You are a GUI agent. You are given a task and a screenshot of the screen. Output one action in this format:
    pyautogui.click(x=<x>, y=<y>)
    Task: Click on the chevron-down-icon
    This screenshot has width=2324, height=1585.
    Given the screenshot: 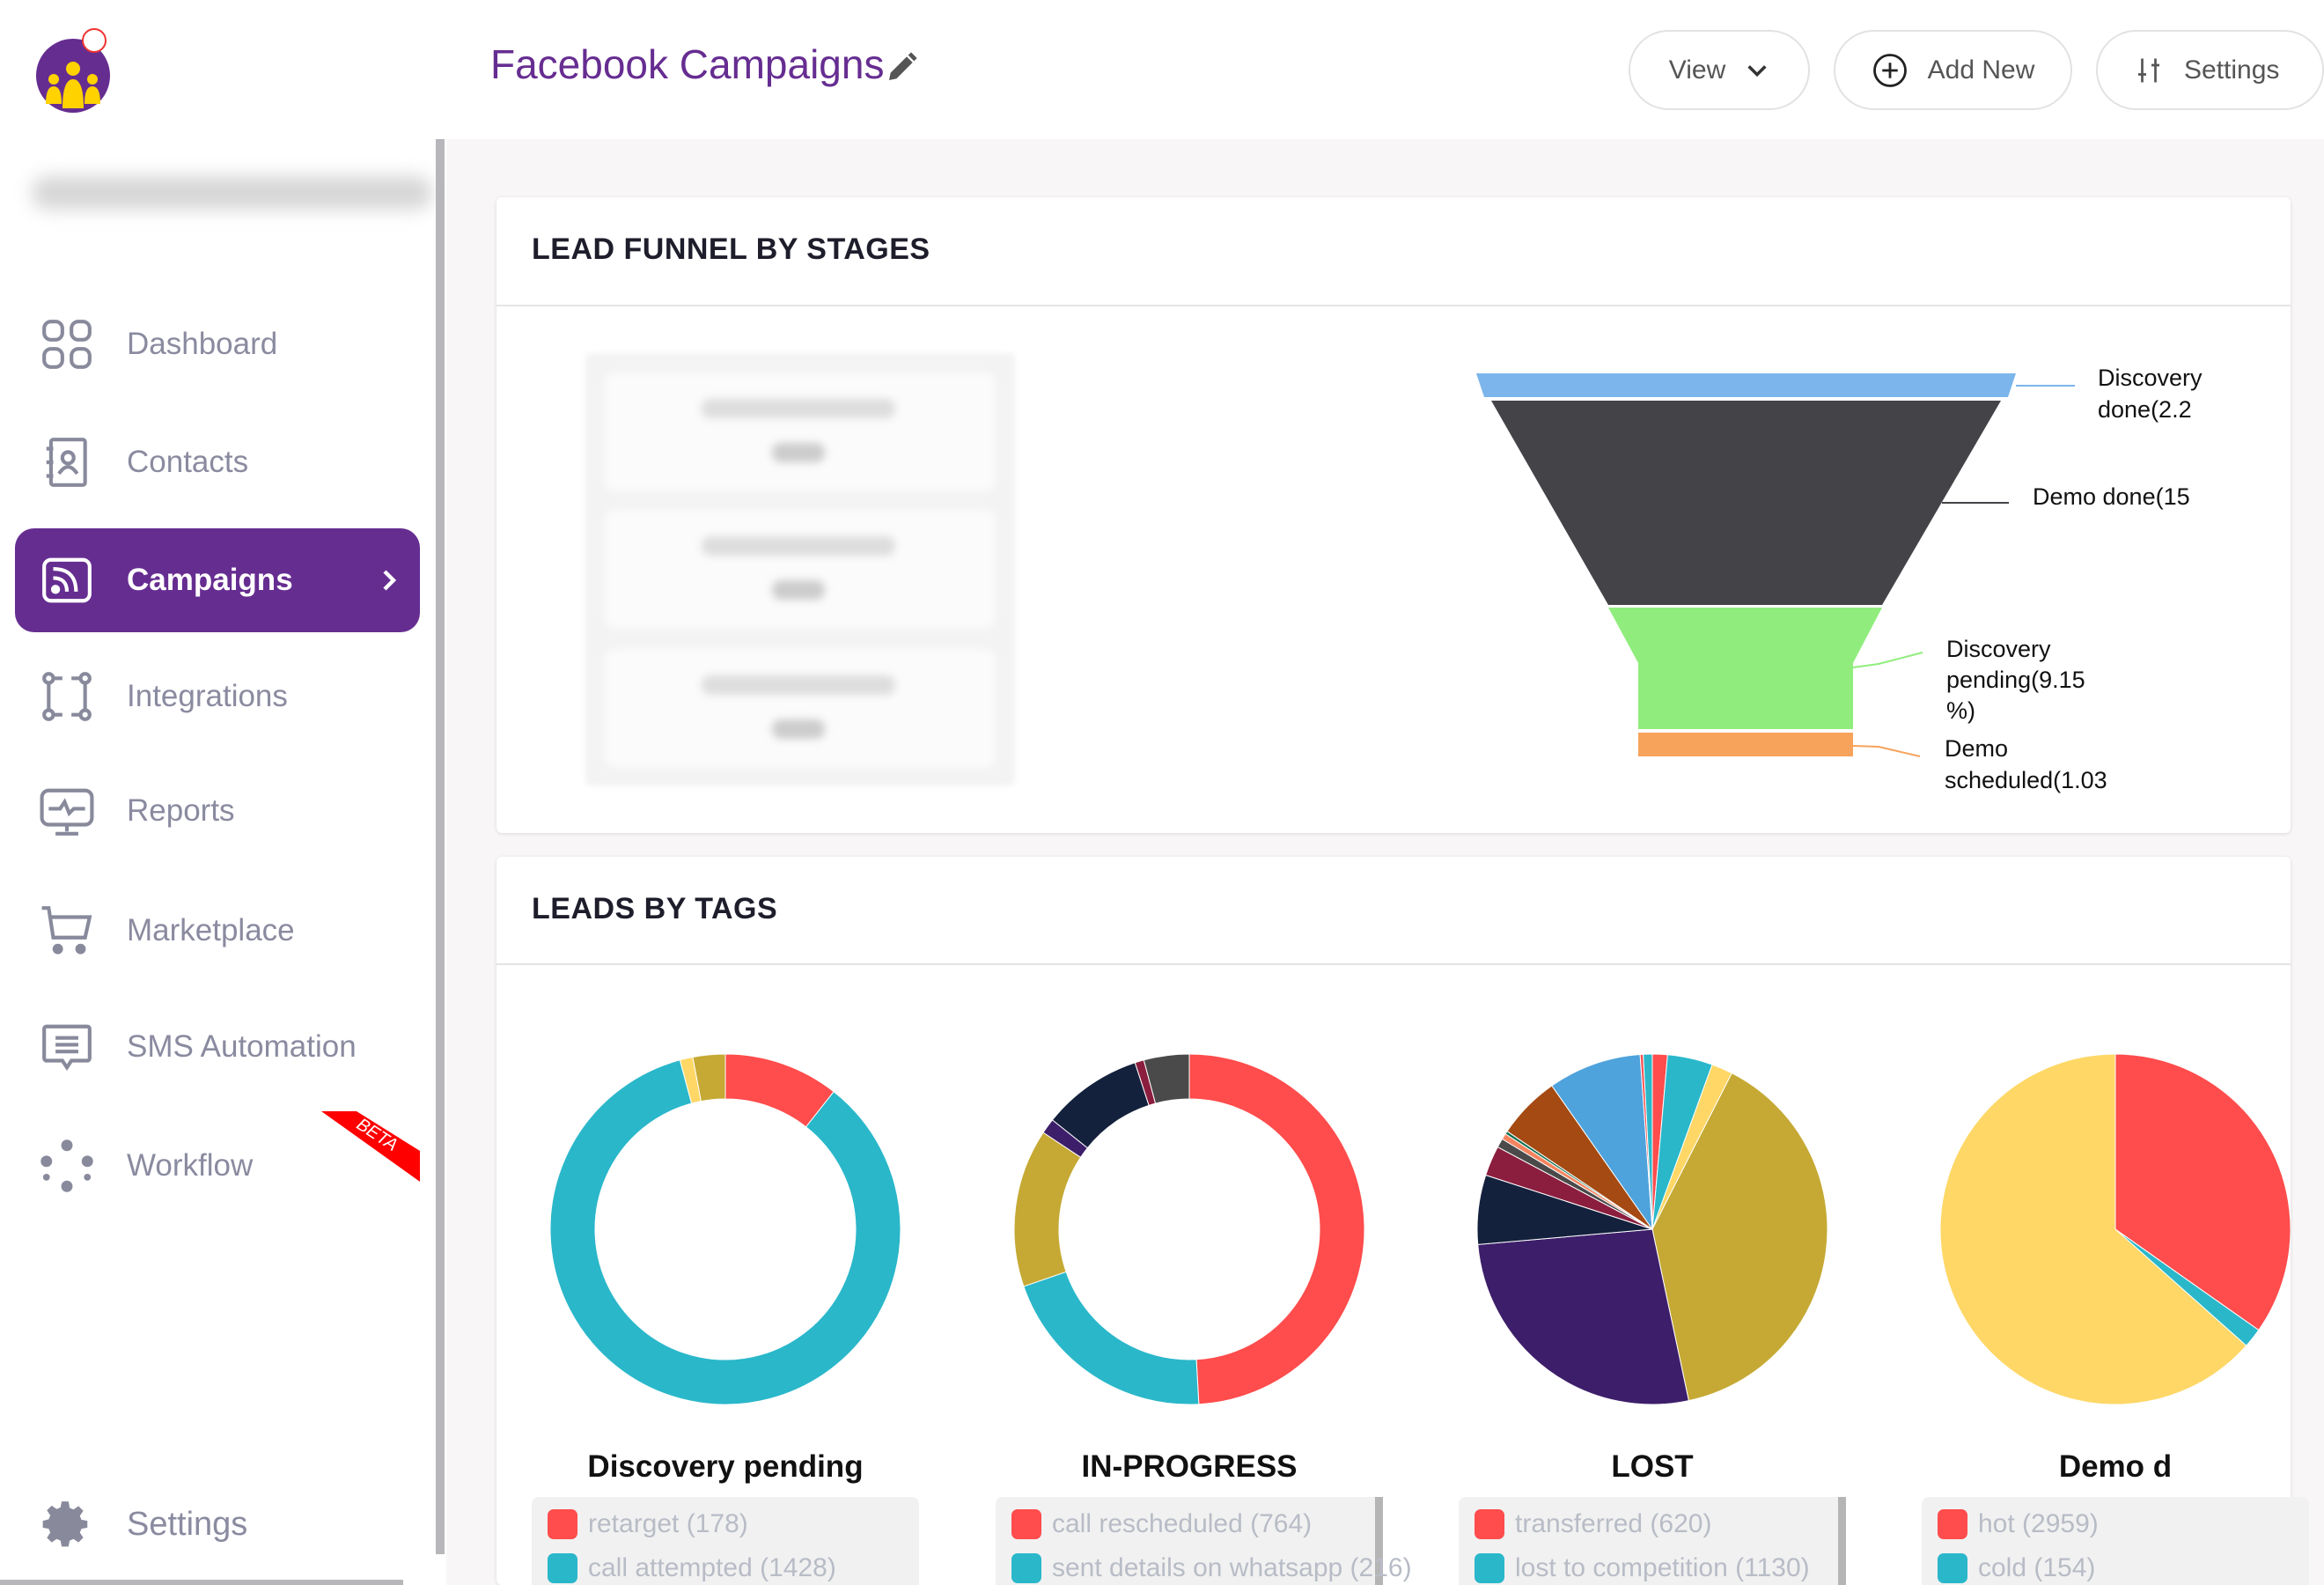 What is the action you would take?
    pyautogui.click(x=1757, y=70)
    